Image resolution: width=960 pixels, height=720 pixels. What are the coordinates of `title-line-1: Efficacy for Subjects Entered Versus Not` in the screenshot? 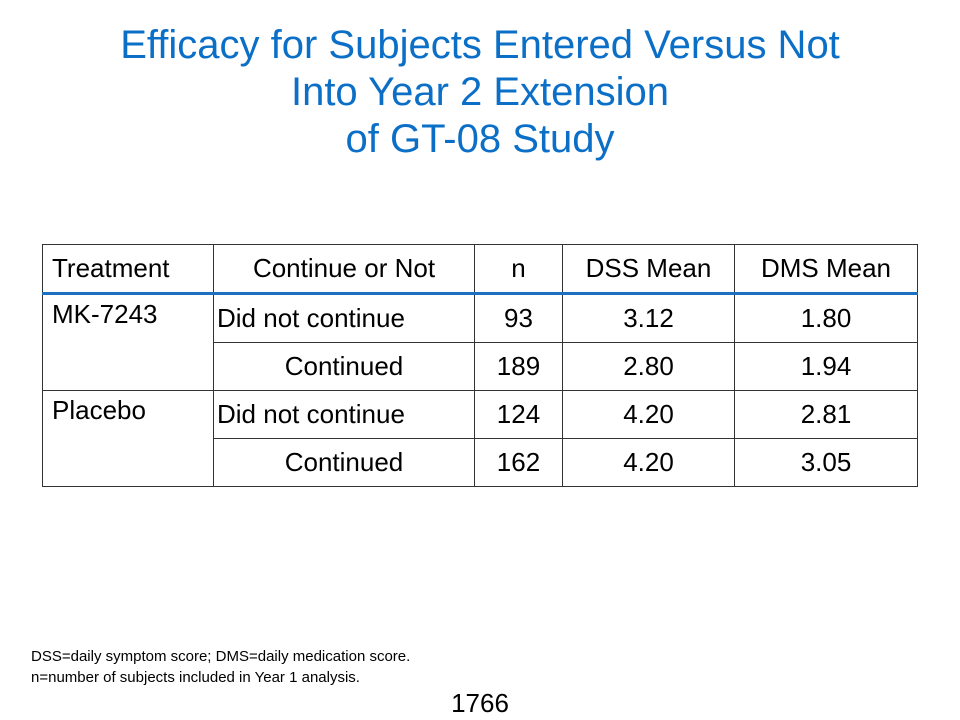 It's located at (480, 45).